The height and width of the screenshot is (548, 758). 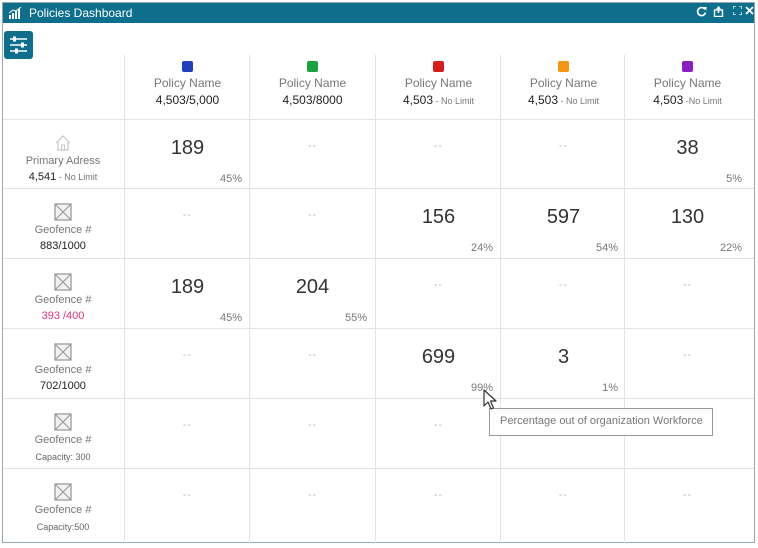 I want to click on policy-count-value: 4,503/5,000, so click(x=187, y=100).